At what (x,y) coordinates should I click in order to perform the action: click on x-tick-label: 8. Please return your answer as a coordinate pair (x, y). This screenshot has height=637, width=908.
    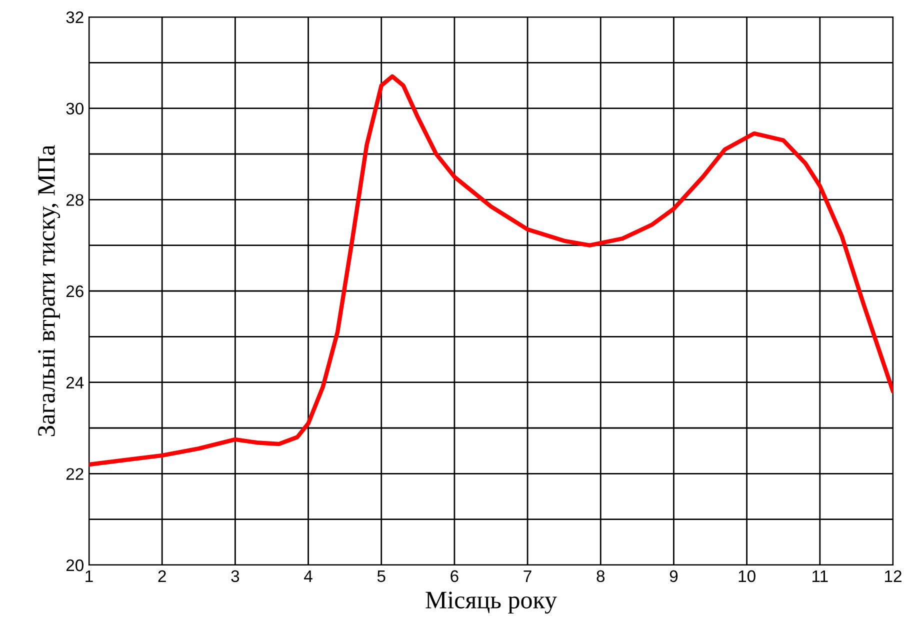
    Looking at the image, I should click on (600, 576).